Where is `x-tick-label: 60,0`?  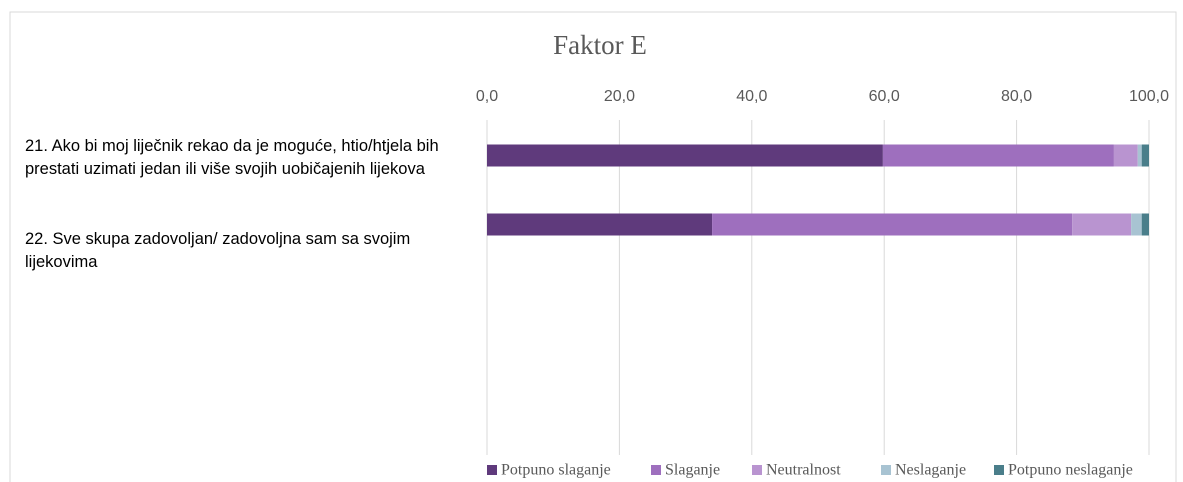
x-tick-label: 60,0 is located at coordinates (884, 96).